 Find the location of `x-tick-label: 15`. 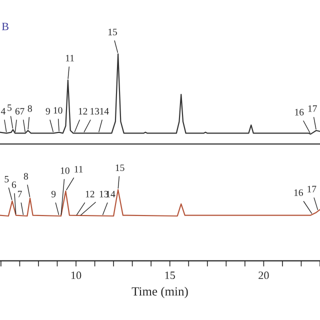

x-tick-label: 15 is located at coordinates (170, 276).